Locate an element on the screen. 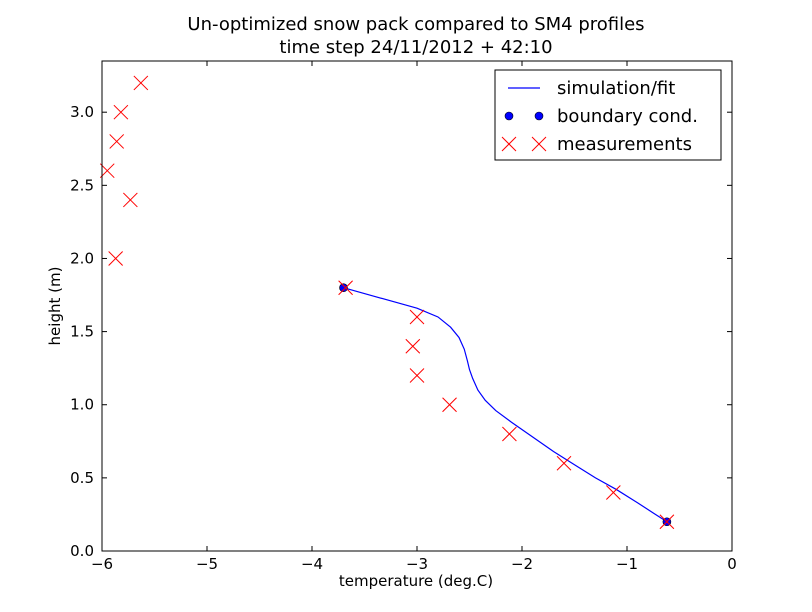 The image size is (812, 612). legend: simulation/fit boundary cond. measurements is located at coordinates (608, 115).